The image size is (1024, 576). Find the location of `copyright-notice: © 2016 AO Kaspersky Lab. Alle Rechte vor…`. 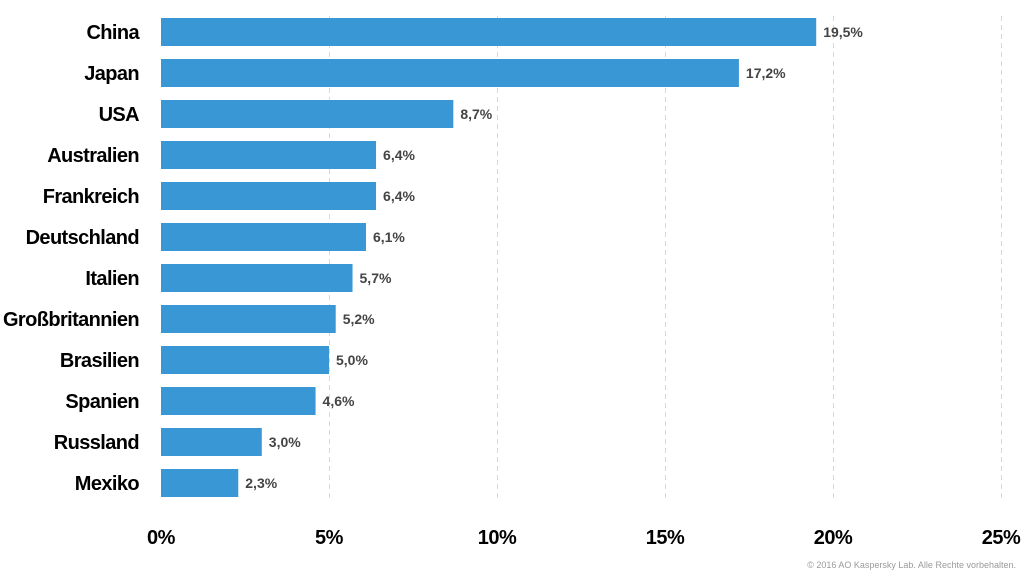

copyright-notice: © 2016 AO Kaspersky Lab. Alle Rechte vor… is located at coordinates (911, 565).